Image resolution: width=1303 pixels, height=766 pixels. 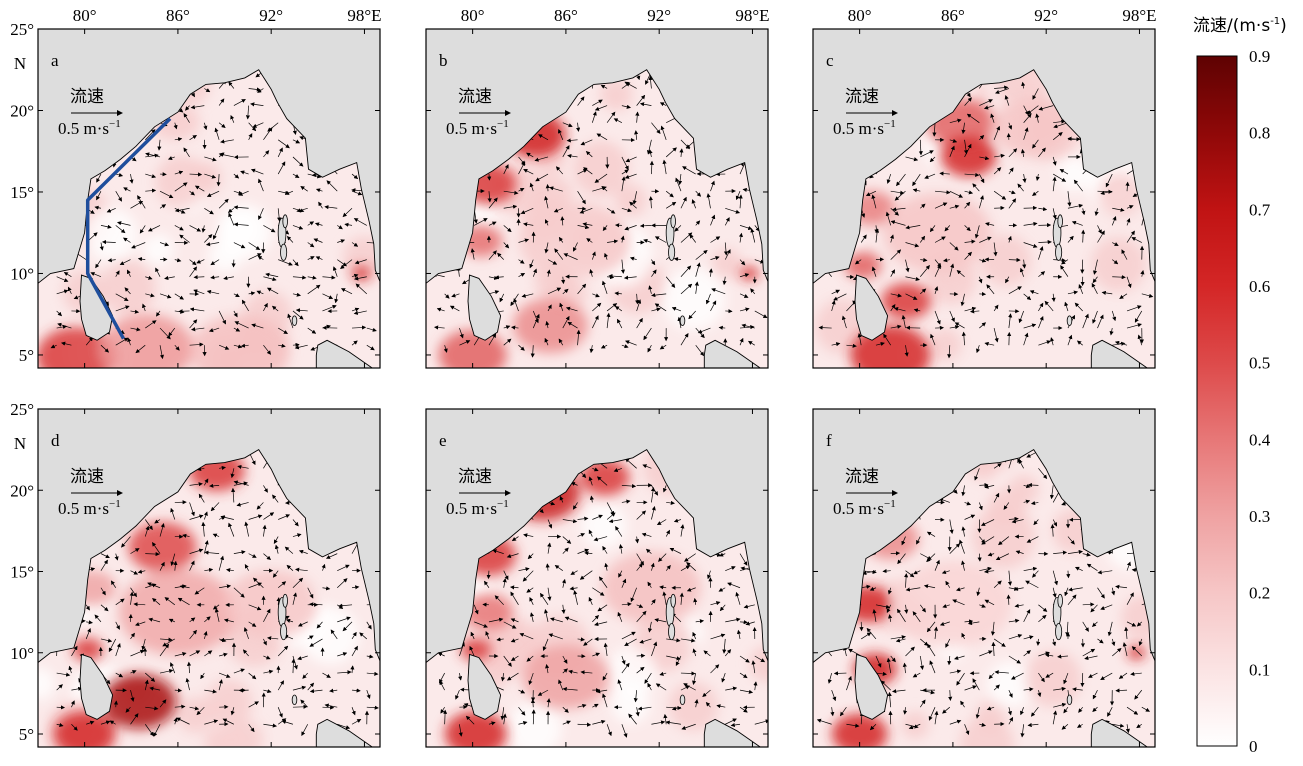 What do you see at coordinates (1259, 593) in the screenshot?
I see `colorbar-tick-label: 0.2` at bounding box center [1259, 593].